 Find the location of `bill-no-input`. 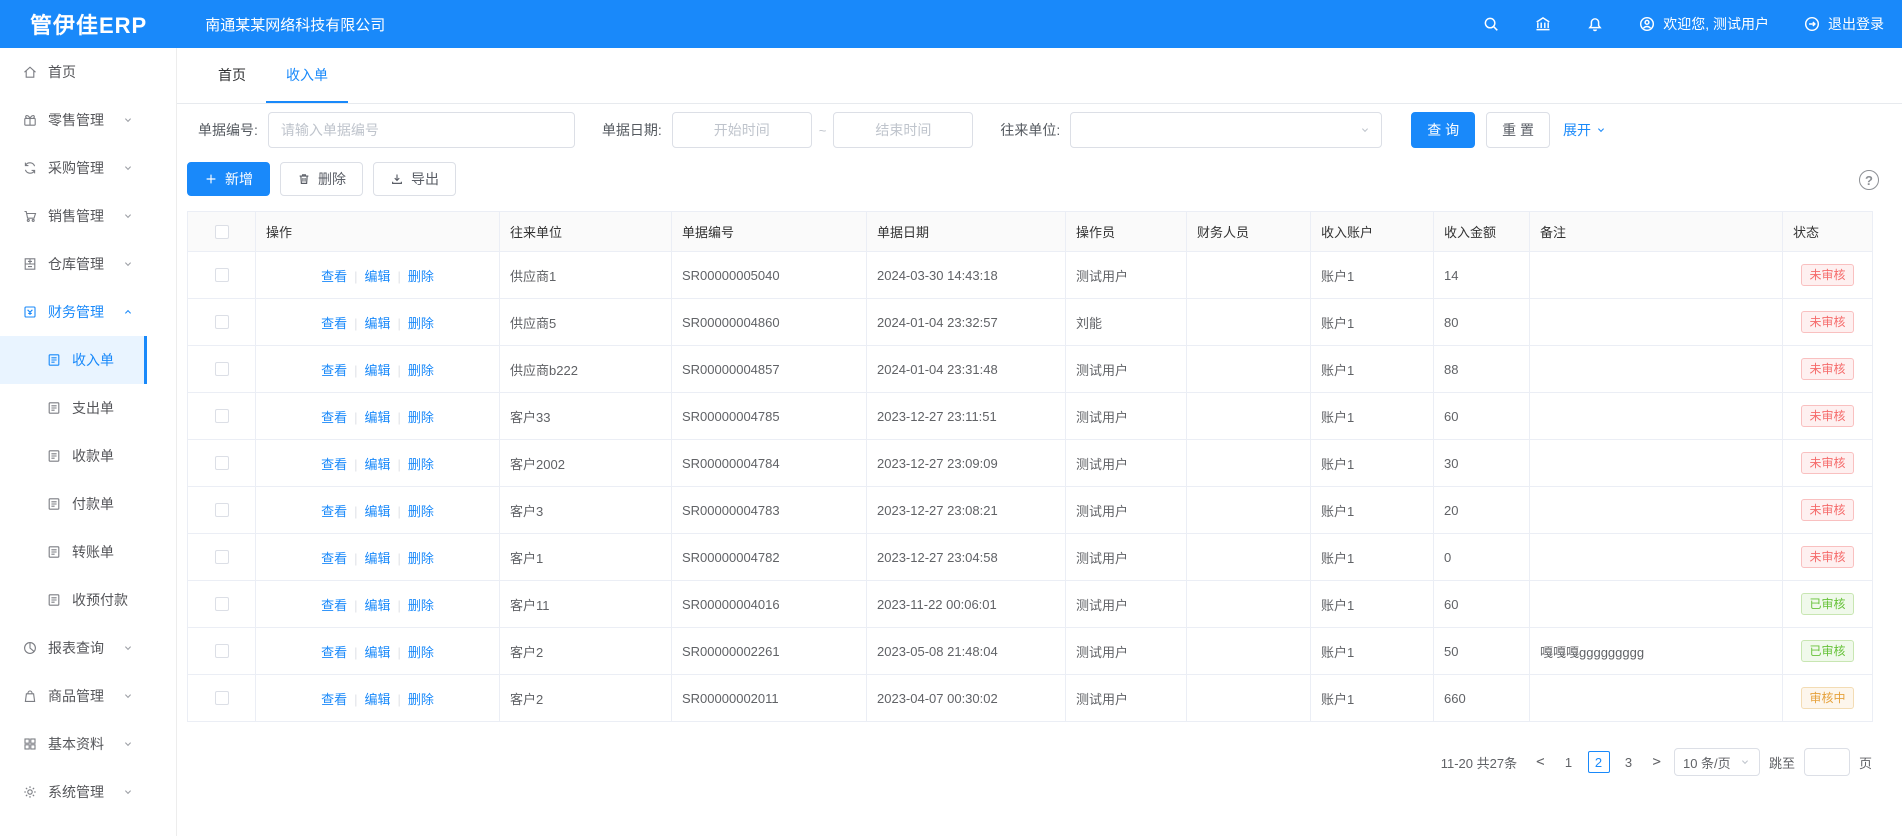

bill-no-input is located at coordinates (421, 130).